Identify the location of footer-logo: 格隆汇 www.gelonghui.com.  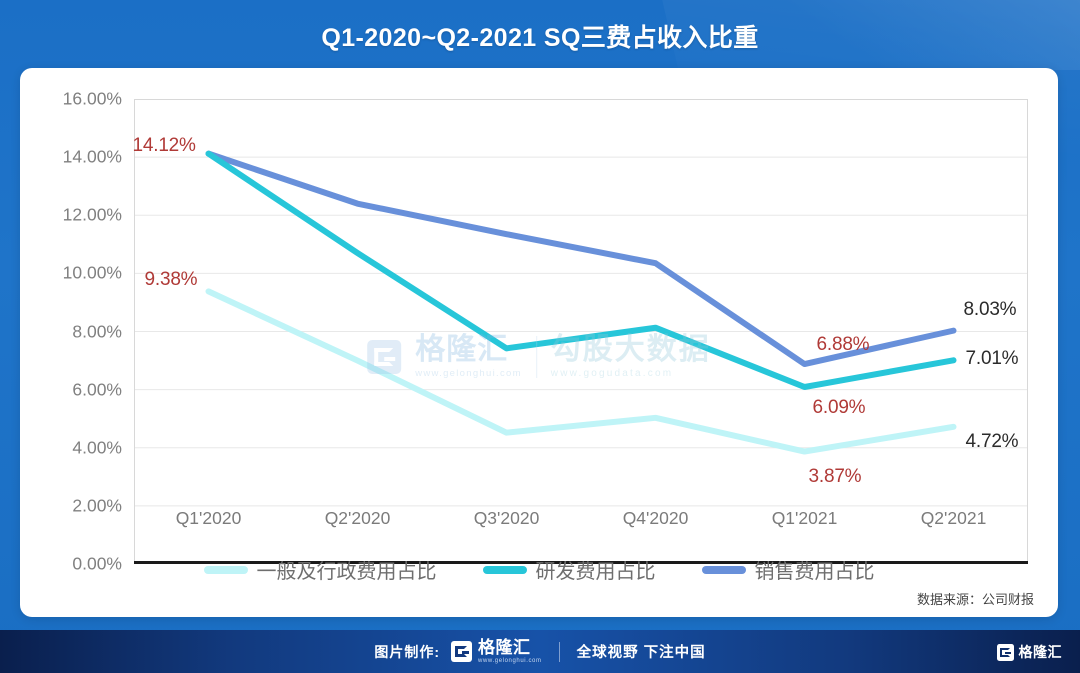
(496, 651).